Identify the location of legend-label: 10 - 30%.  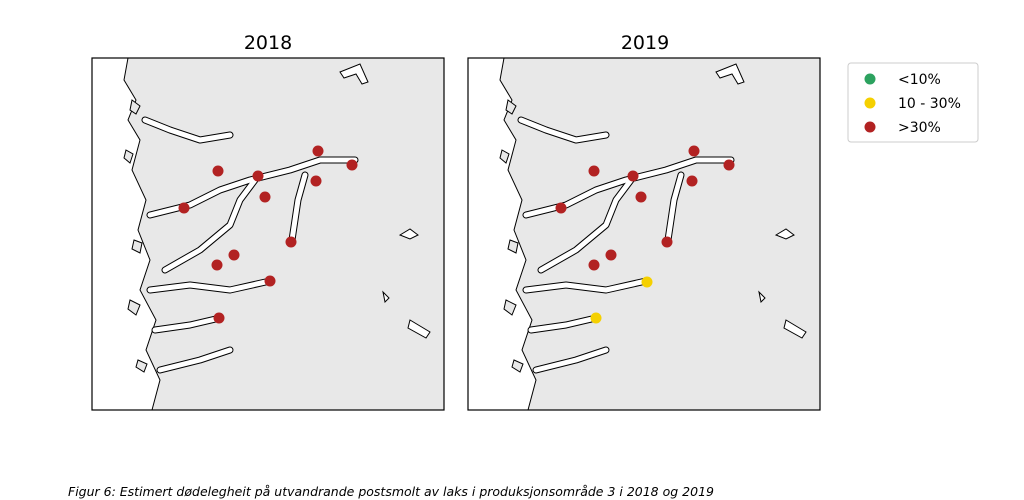
(929, 104).